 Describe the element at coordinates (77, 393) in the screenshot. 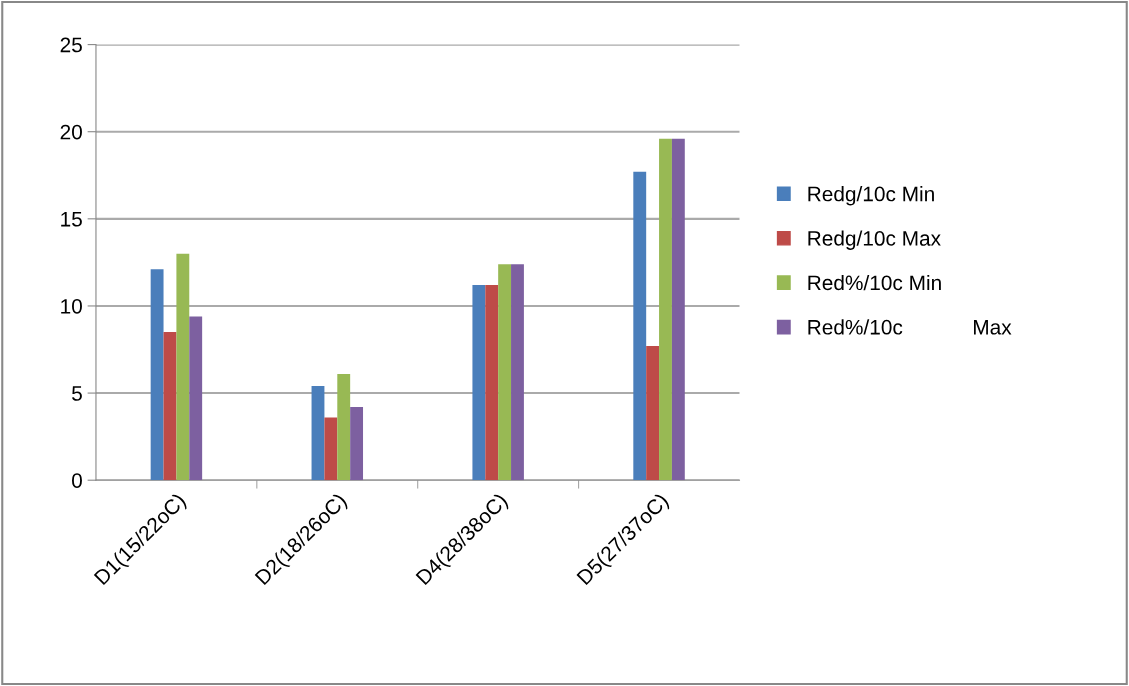

I see `y-tick-label: 5` at that location.